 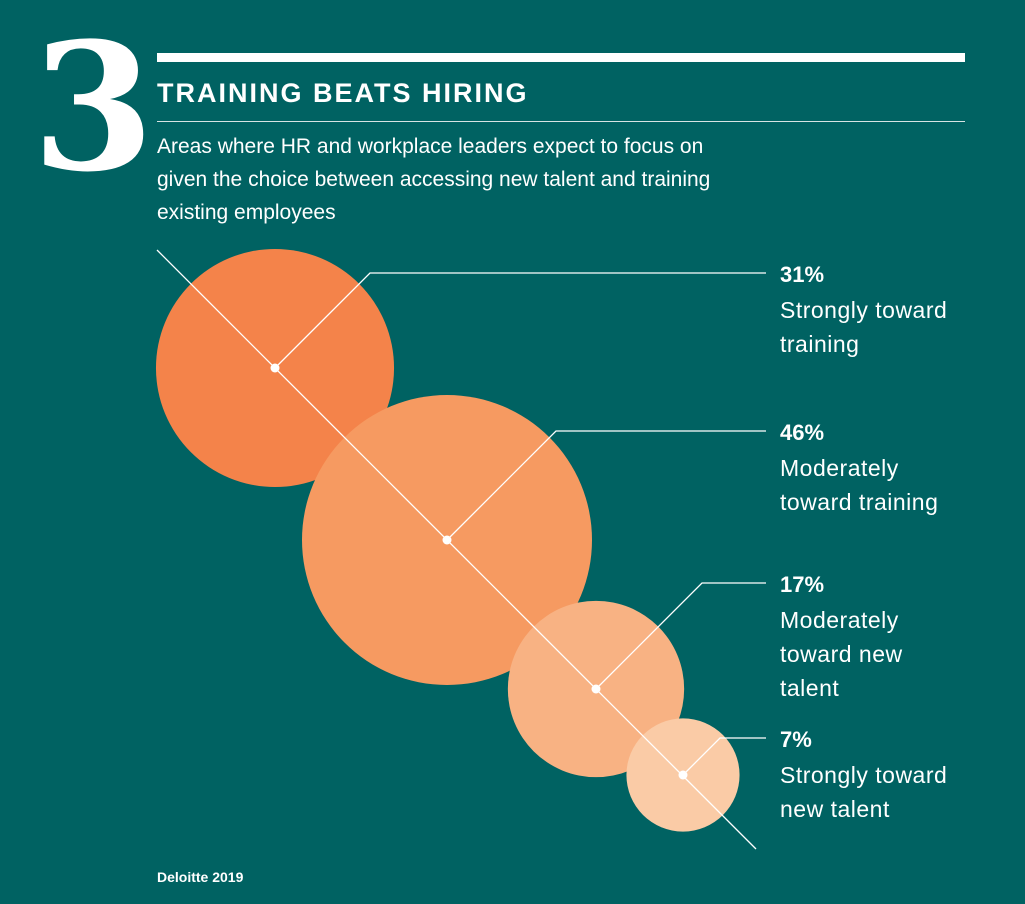 What do you see at coordinates (863, 775) in the screenshot?
I see `category-label-4-line-1: Strongly toward` at bounding box center [863, 775].